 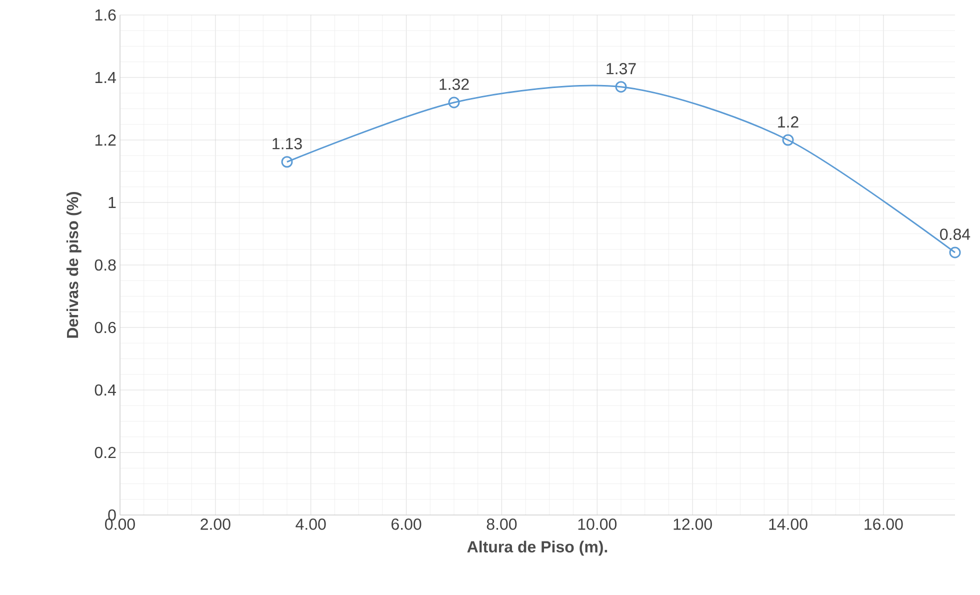 What do you see at coordinates (454, 84) in the screenshot?
I see `data-label: 1.32` at bounding box center [454, 84].